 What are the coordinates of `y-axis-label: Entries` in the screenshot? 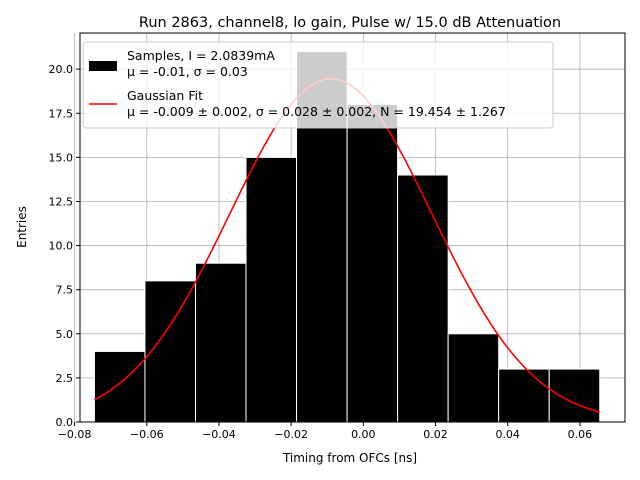 It's located at (22, 227).